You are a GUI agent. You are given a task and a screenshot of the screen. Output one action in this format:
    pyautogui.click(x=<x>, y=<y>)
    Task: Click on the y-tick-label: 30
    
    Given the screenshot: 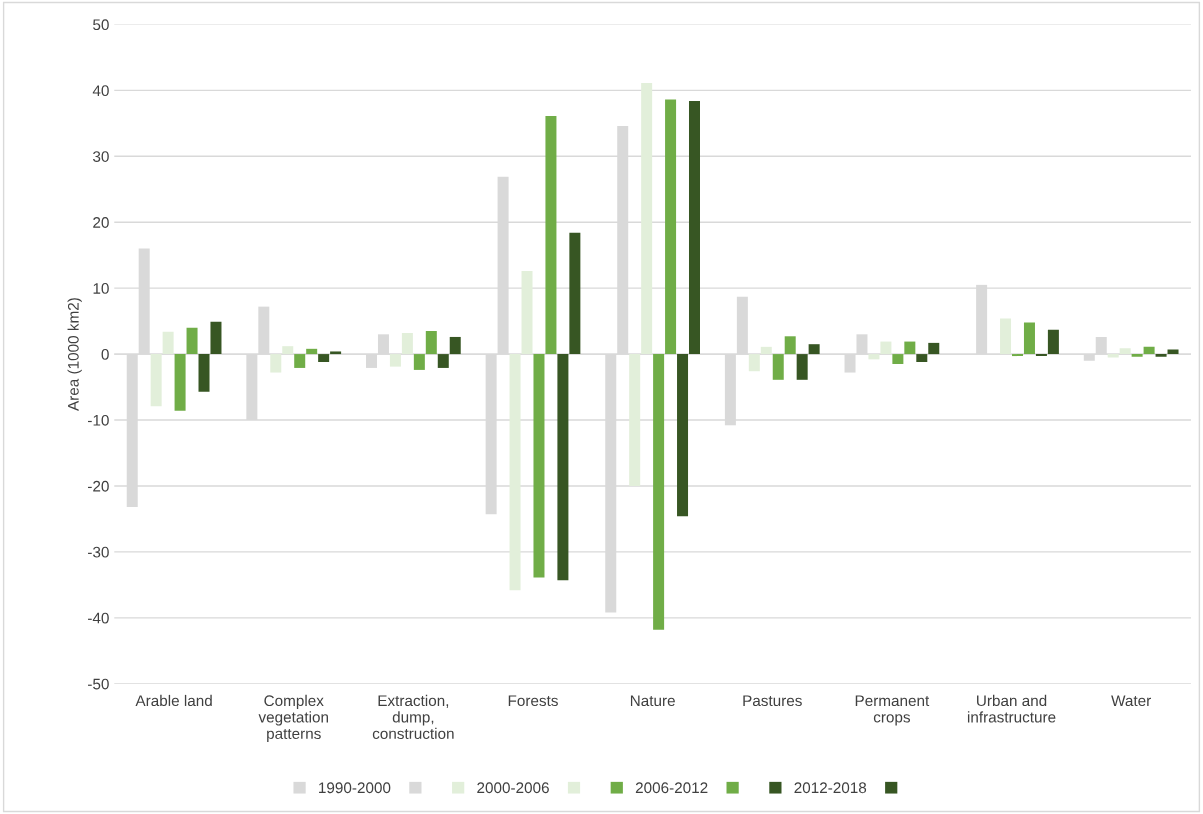 What is the action you would take?
    pyautogui.click(x=101, y=156)
    